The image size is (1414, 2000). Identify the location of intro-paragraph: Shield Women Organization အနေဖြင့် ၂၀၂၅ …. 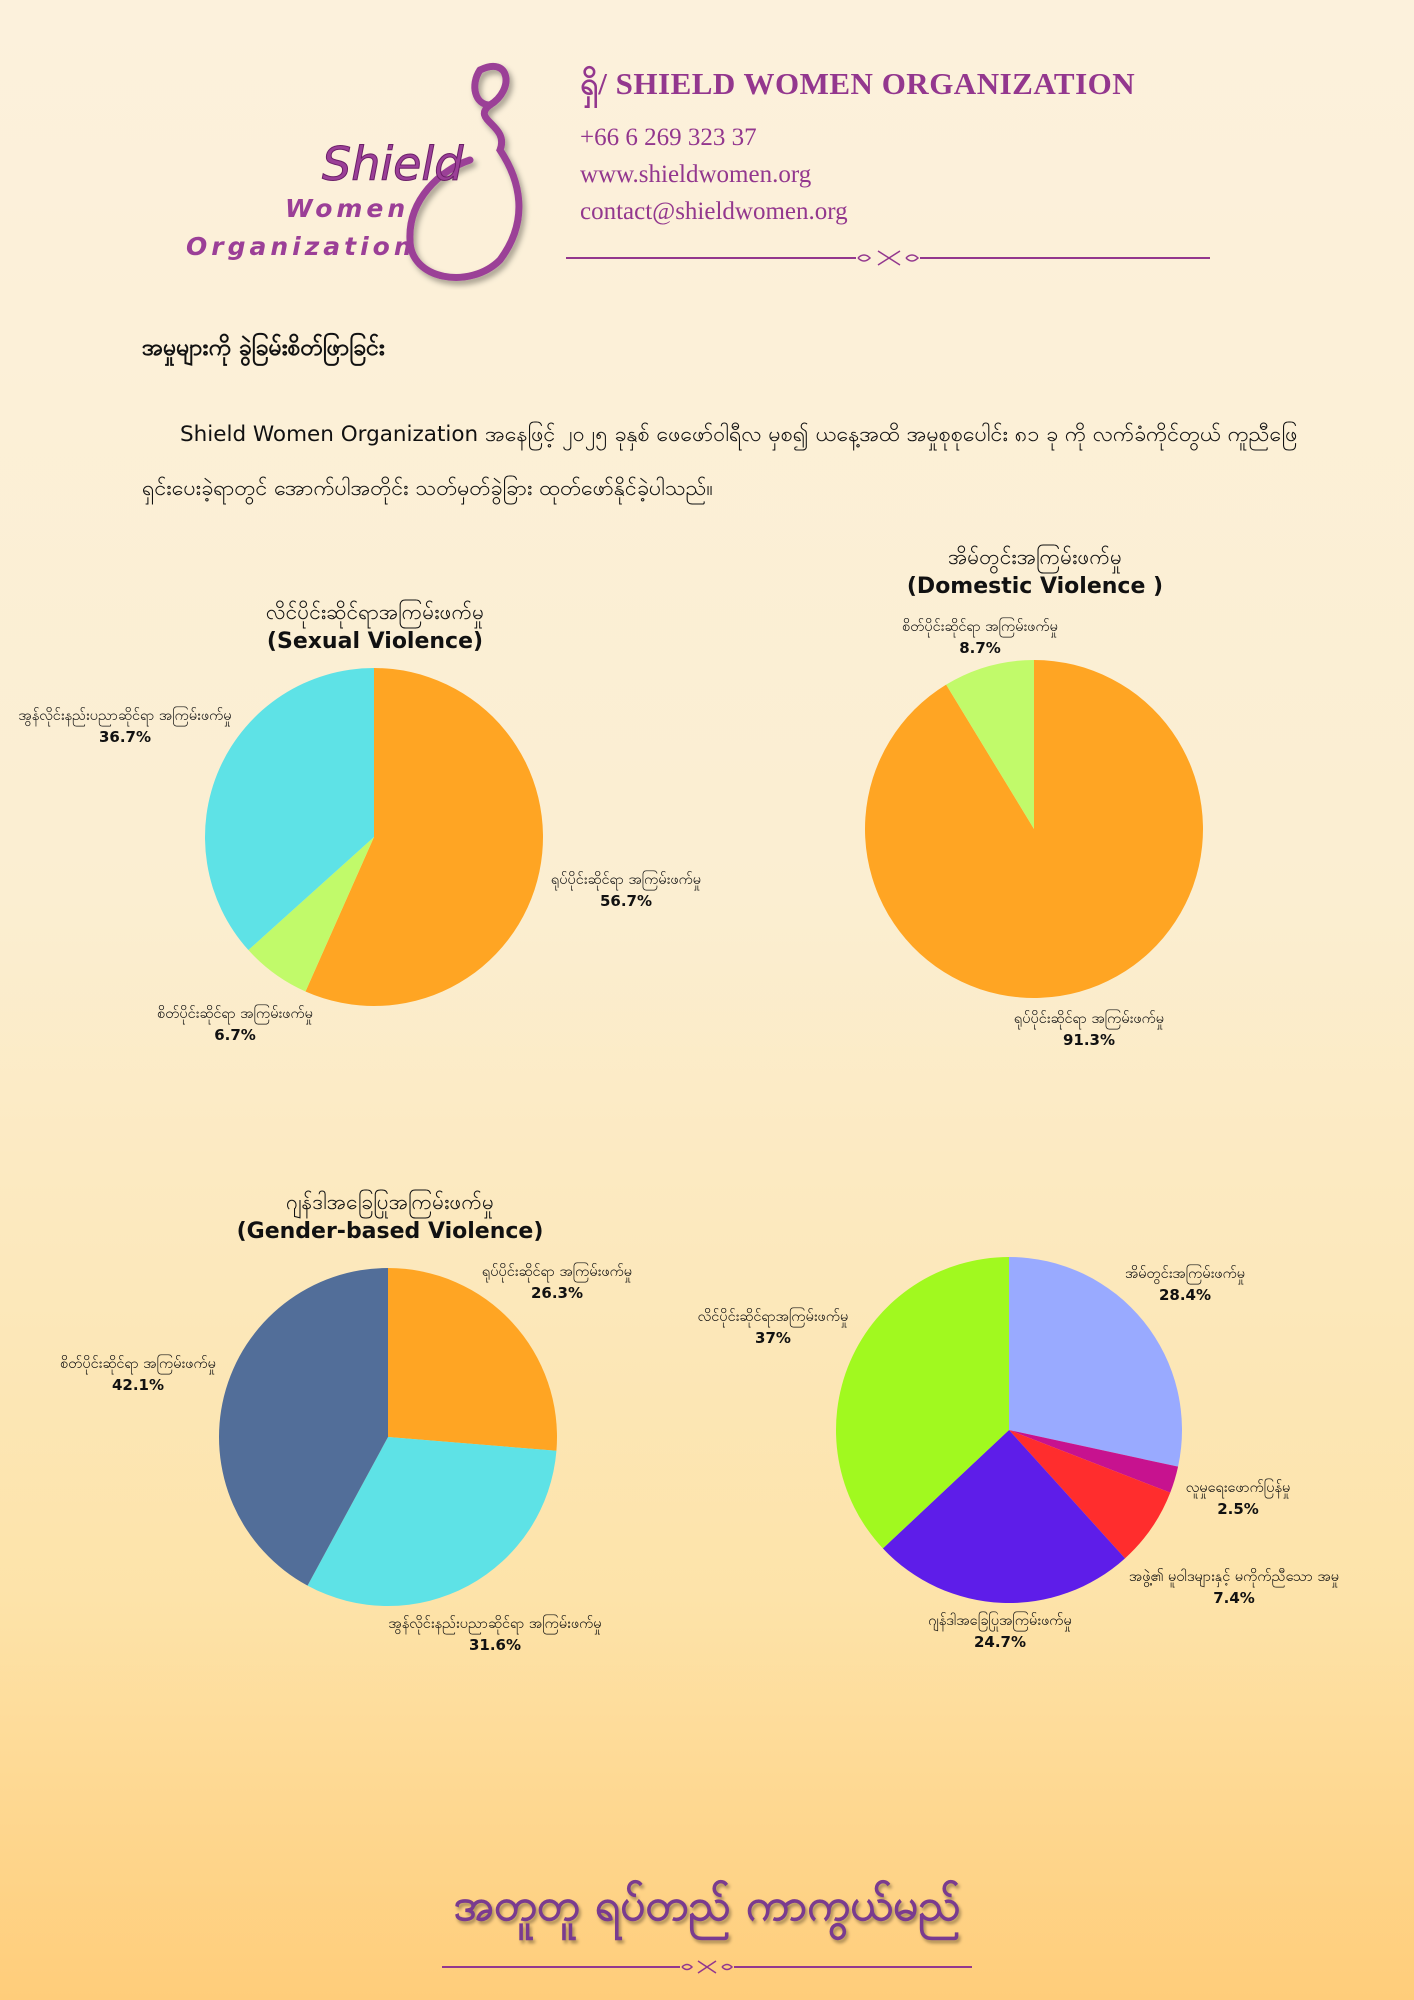
(720, 461).